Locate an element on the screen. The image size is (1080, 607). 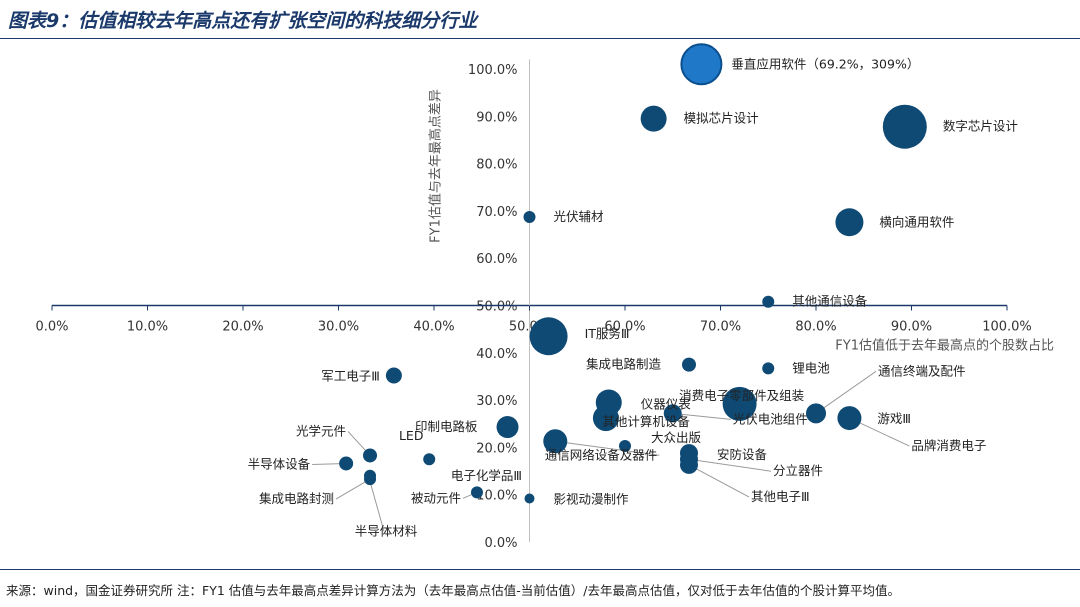
point-label: 安防设备 is located at coordinates (742, 454).